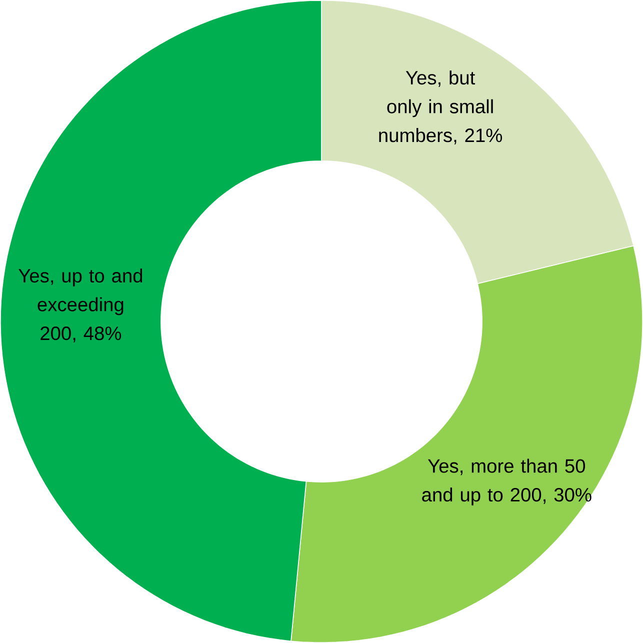  What do you see at coordinates (507, 482) in the screenshot?
I see `slice-label: Yes, more than 50 and up to 200, 30%` at bounding box center [507, 482].